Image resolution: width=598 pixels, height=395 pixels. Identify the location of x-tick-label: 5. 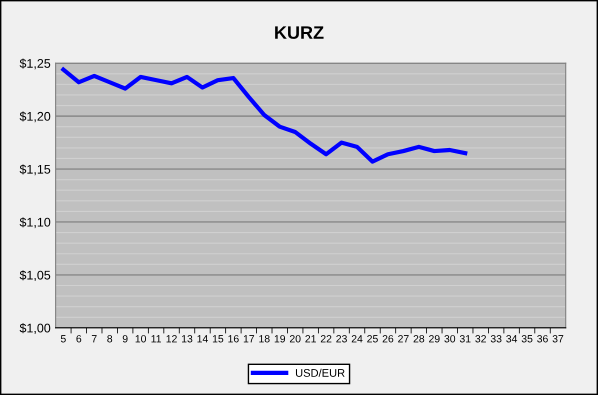
(63, 338).